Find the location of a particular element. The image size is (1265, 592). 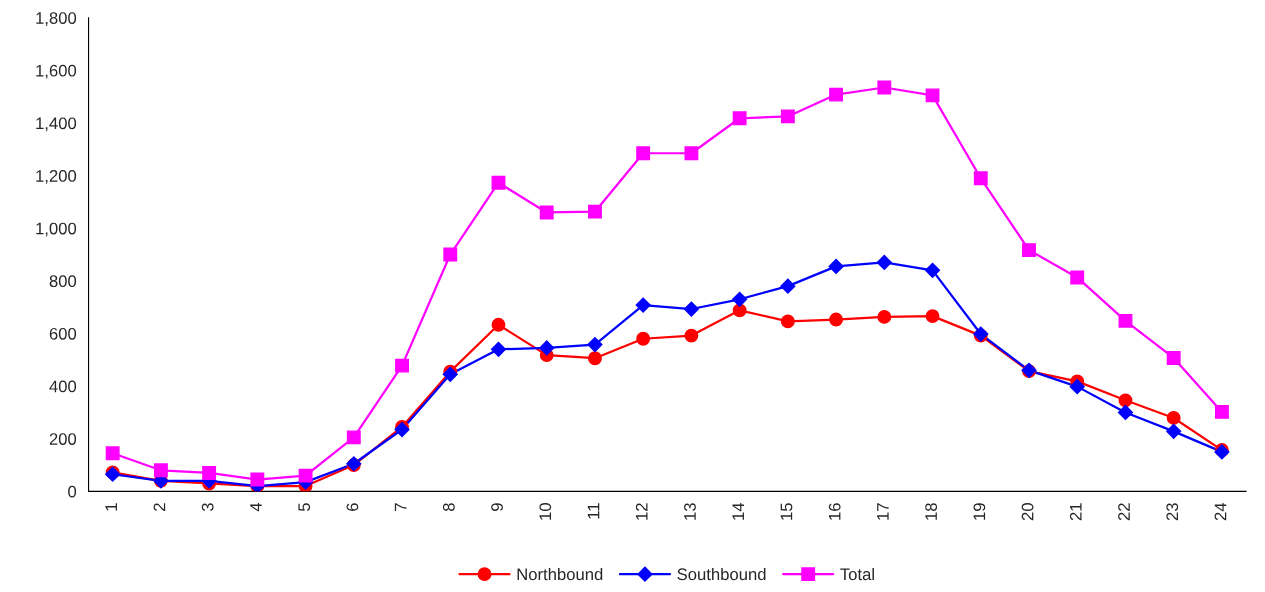

x-tick-label: 1 is located at coordinates (111, 507).